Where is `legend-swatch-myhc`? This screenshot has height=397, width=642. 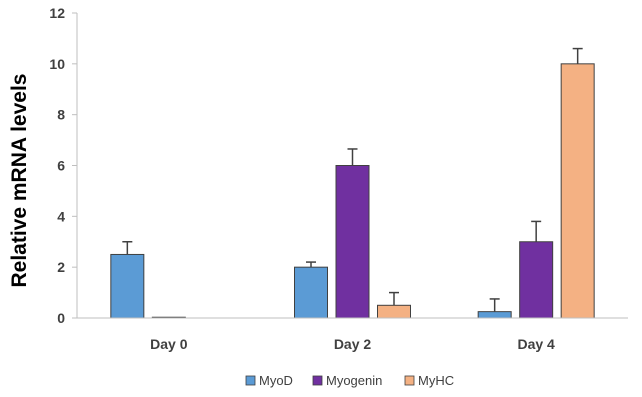 legend-swatch-myhc is located at coordinates (409, 380).